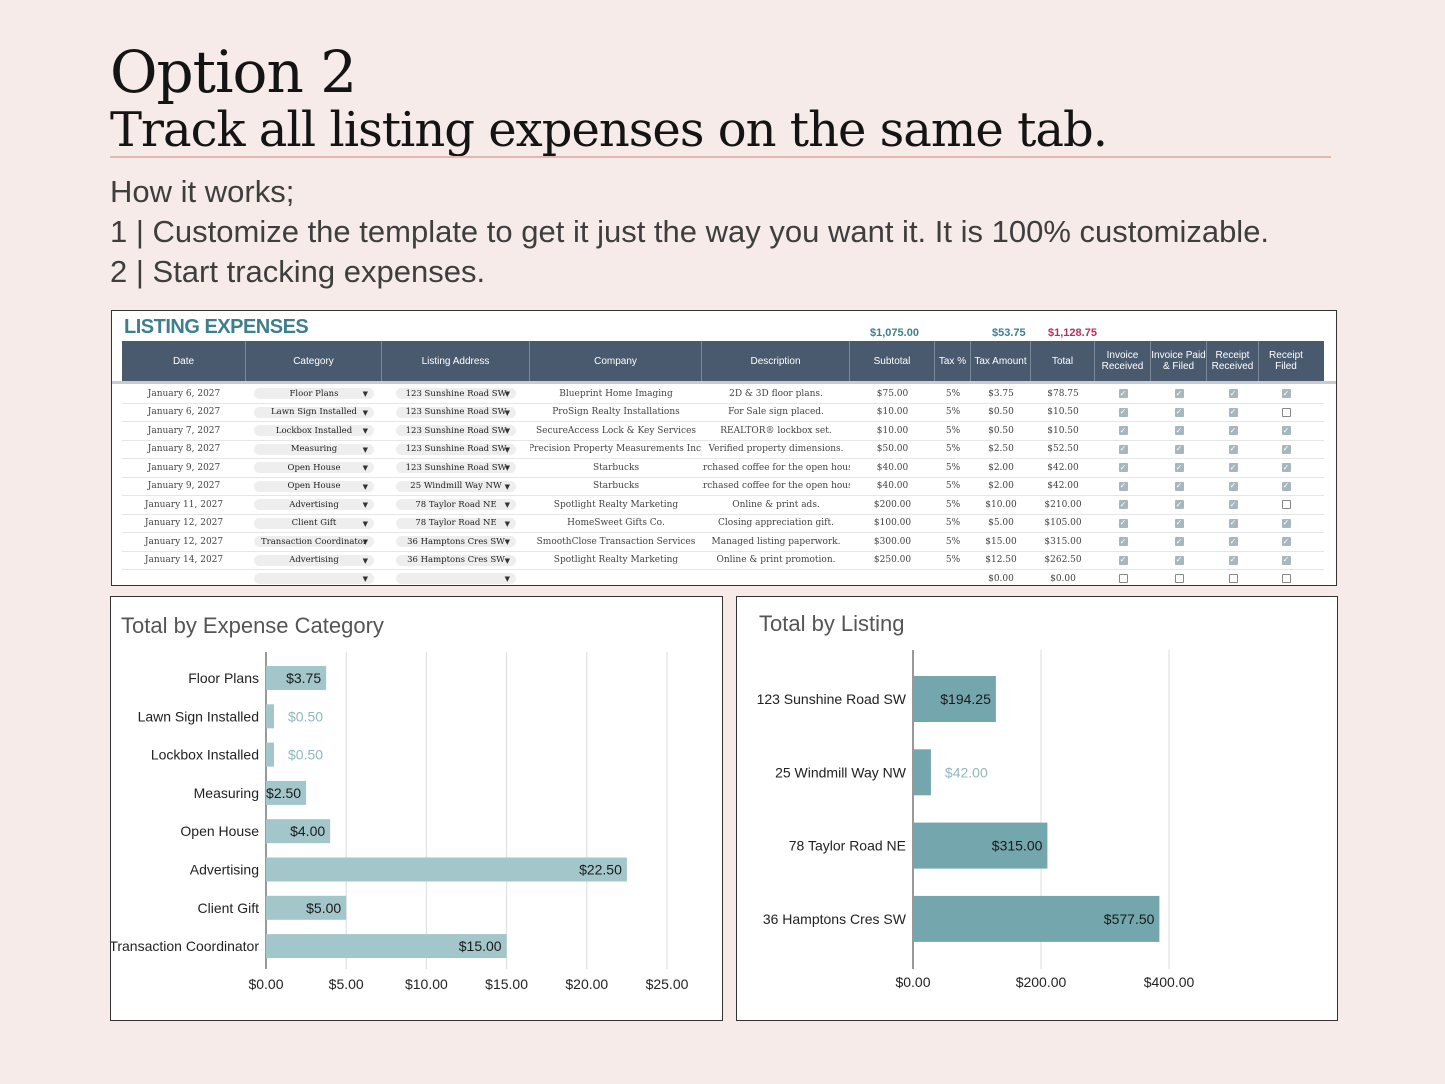  I want to click on subtotal-cell: $250.00, so click(892, 560).